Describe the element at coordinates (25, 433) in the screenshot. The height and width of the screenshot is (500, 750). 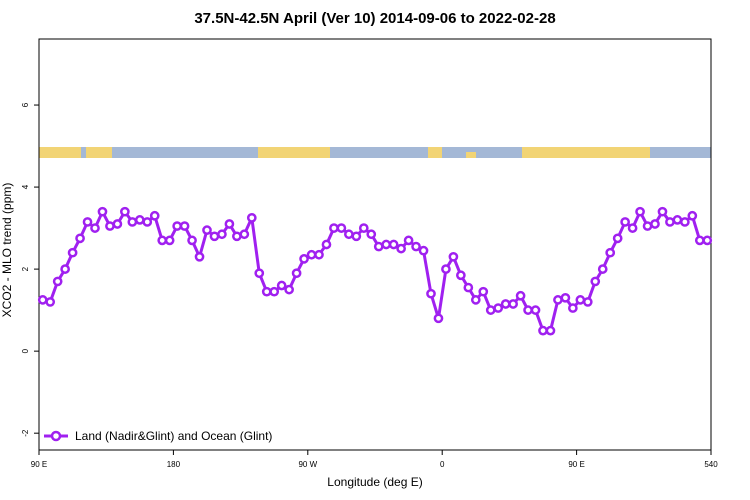
I see `y-tick-label: -2` at that location.